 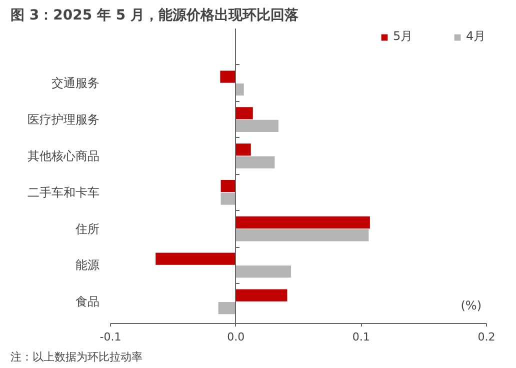 I want to click on x-tick-label: 0.2, so click(x=487, y=337).